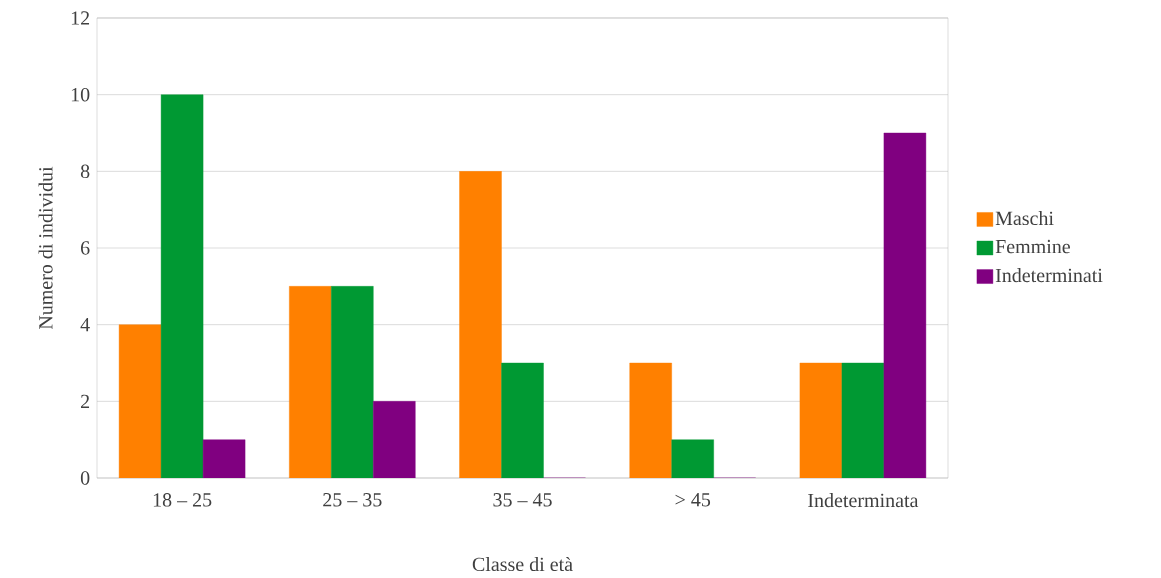 The width and height of the screenshot is (1161, 578). I want to click on y-tick-label: 12, so click(80, 18).